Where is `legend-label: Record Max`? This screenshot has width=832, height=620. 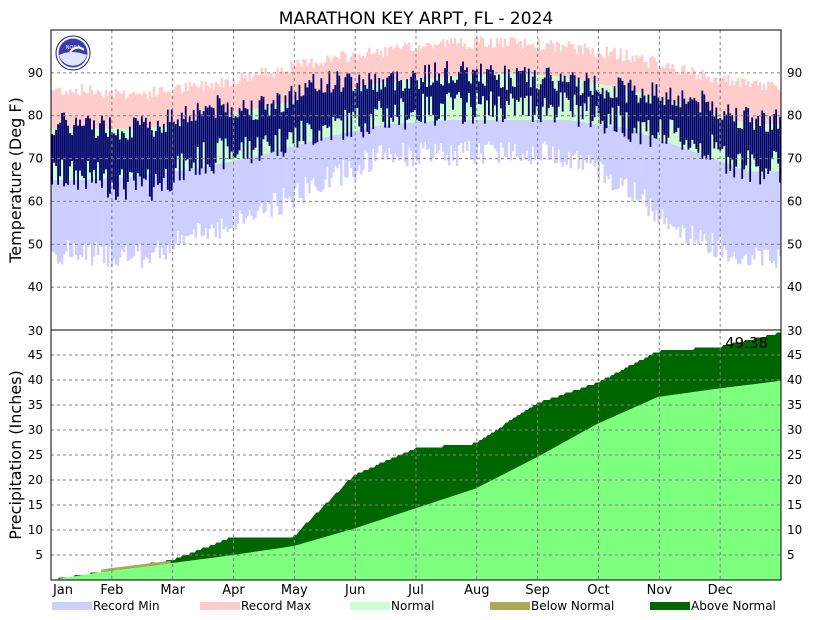
legend-label: Record Max is located at coordinates (276, 606).